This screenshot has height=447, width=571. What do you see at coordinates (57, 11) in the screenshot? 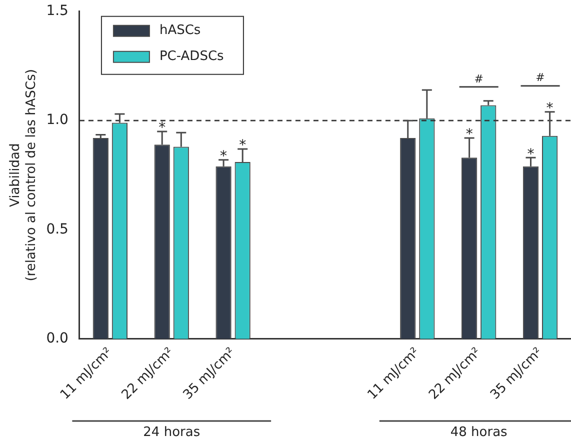
I see `y-tick-label: 1.5` at bounding box center [57, 11].